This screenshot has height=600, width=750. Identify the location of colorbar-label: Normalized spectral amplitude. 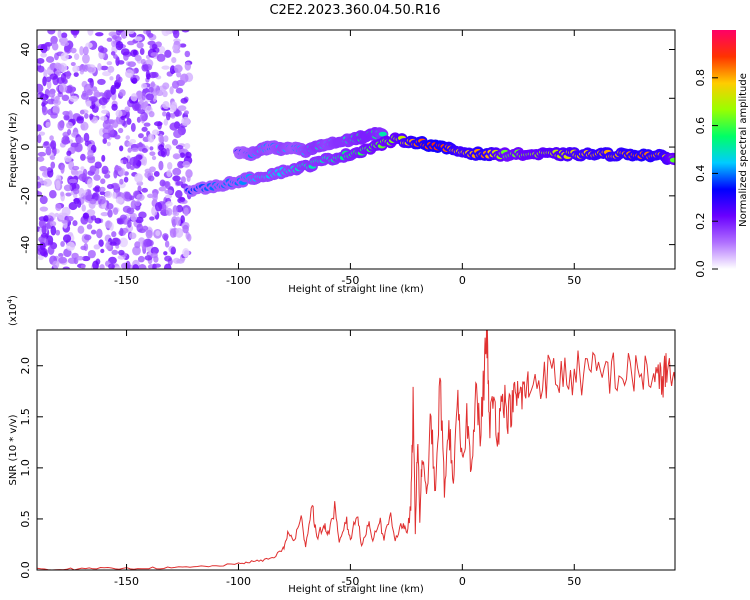
(743, 150).